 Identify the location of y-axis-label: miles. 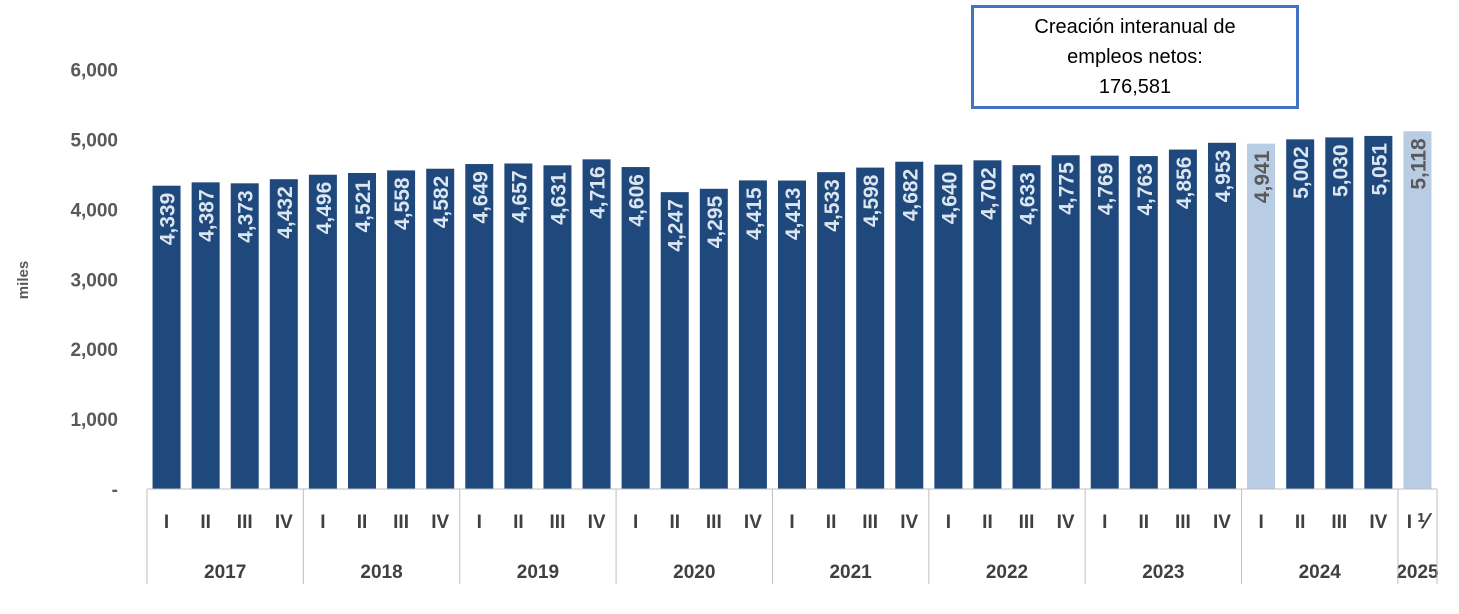
(23, 280).